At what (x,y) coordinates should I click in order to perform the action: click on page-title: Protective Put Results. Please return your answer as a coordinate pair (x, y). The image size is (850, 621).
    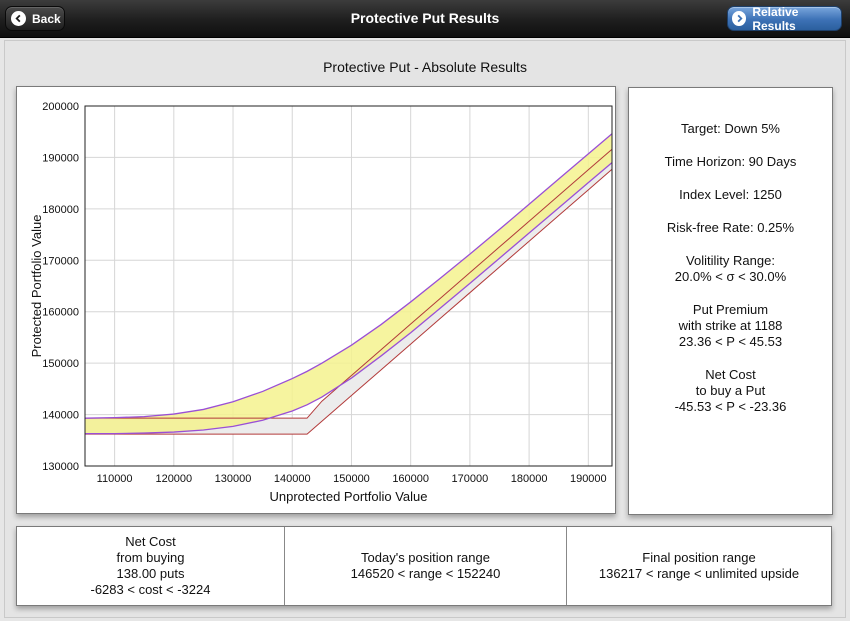
    Looking at the image, I should click on (425, 18).